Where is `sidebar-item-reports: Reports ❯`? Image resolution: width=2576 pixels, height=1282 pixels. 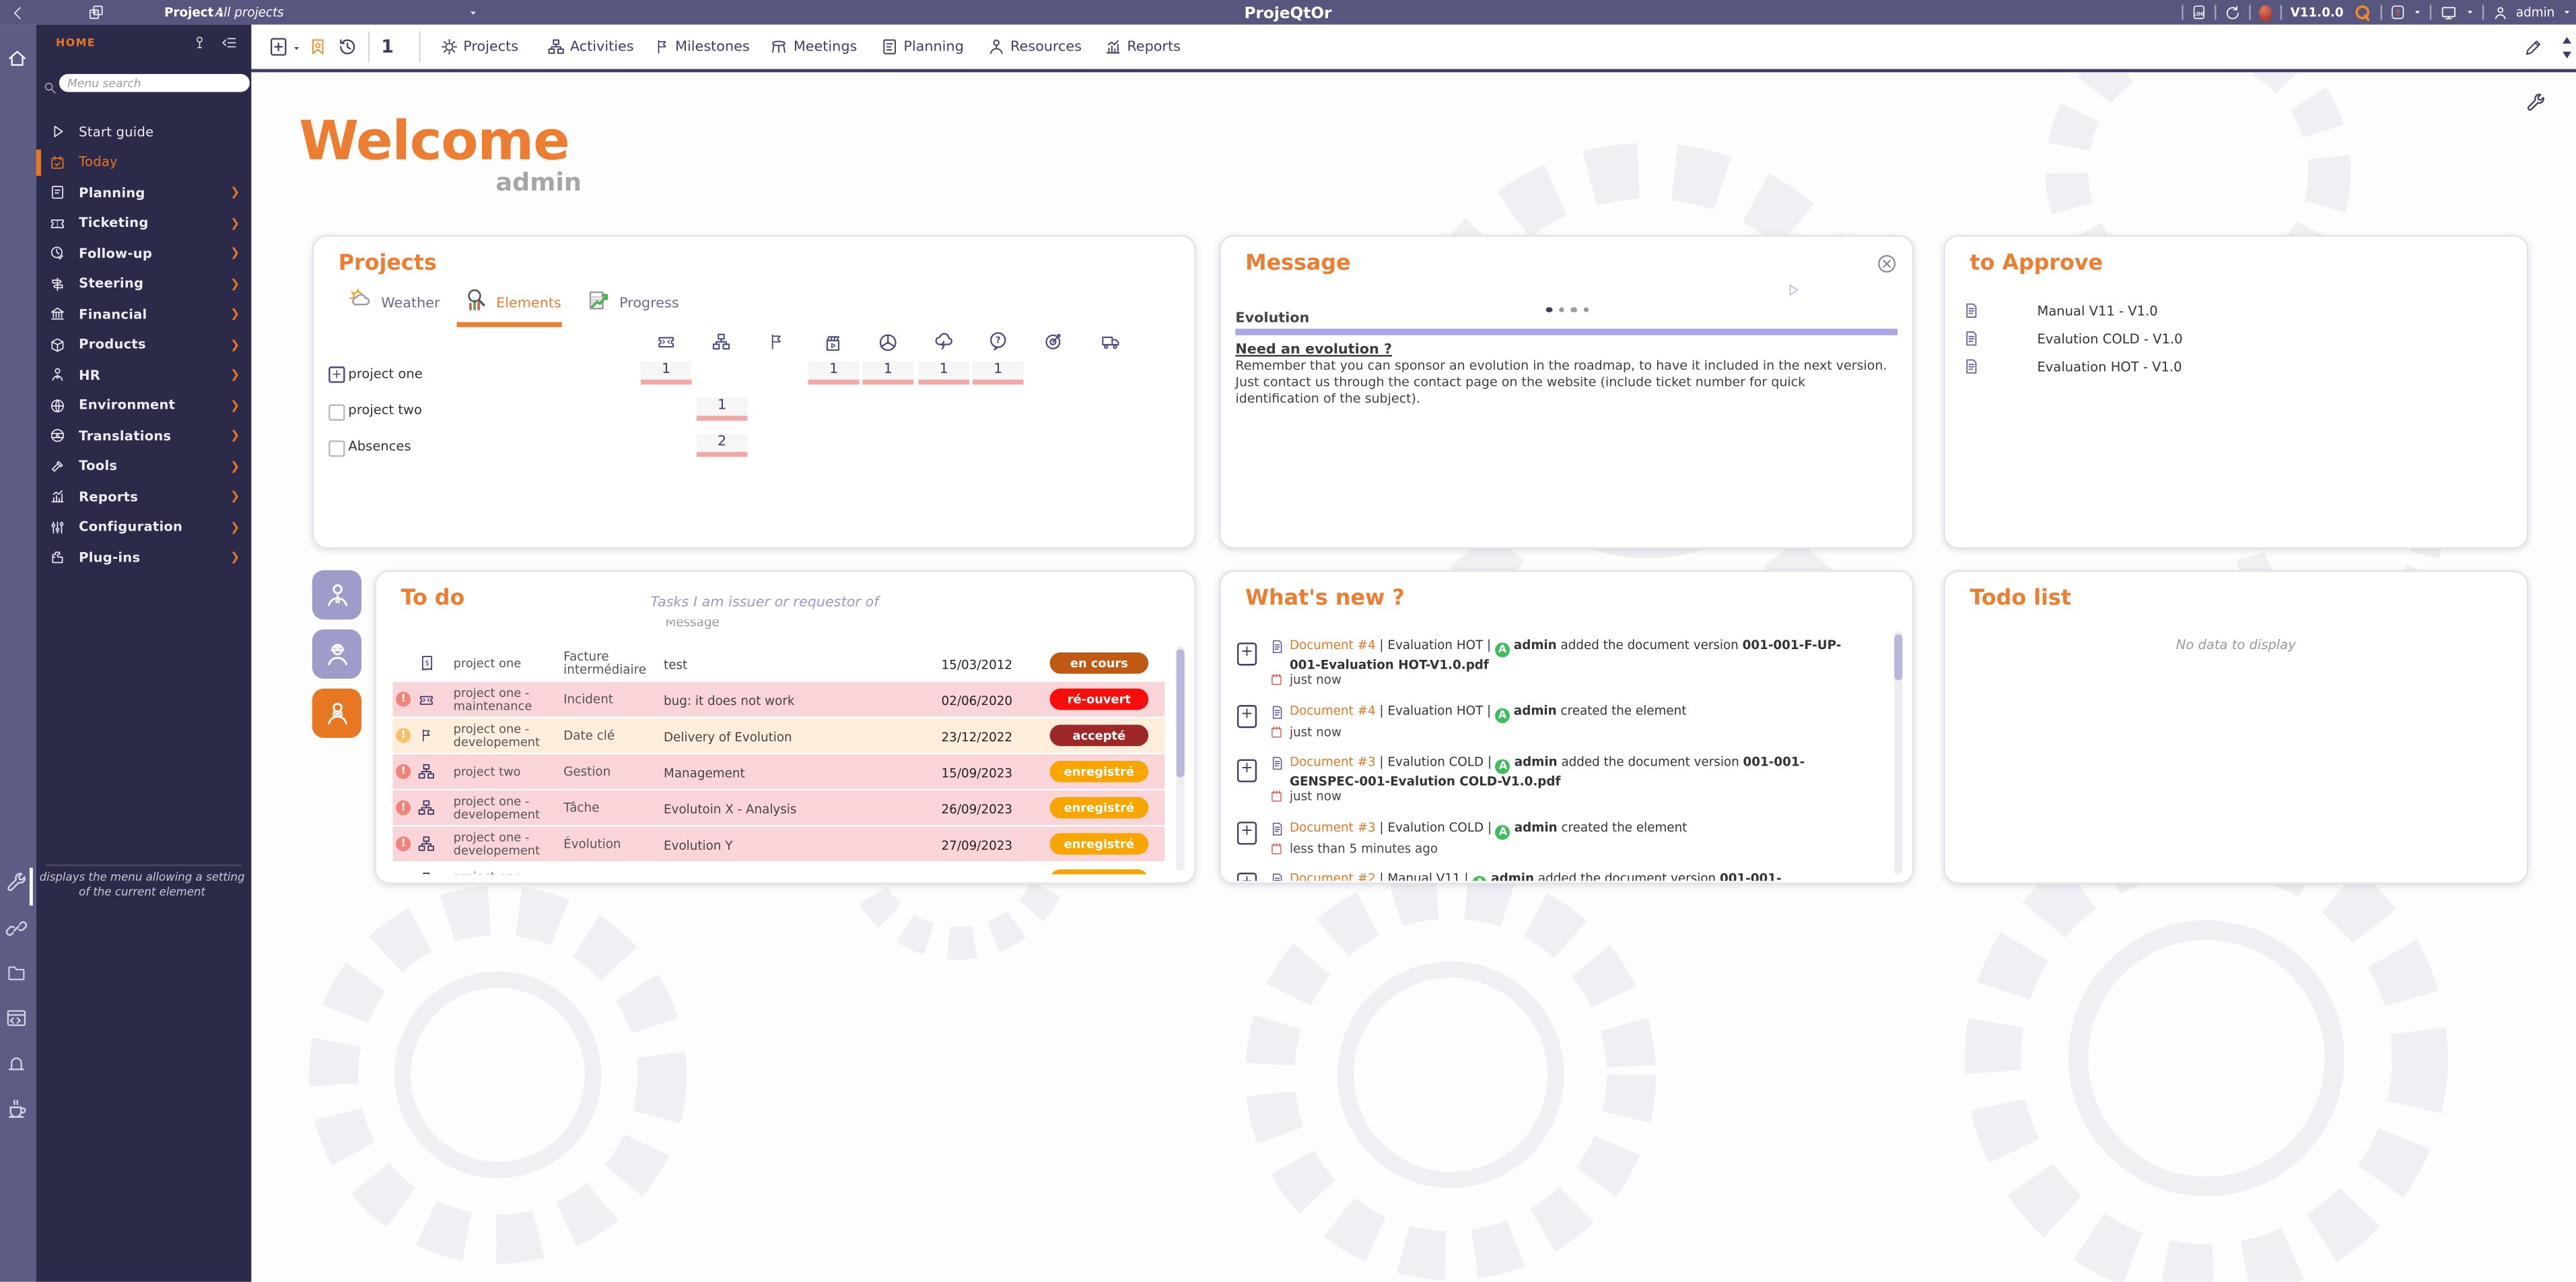
sidebar-item-reports: Reports ❯ is located at coordinates (144, 497).